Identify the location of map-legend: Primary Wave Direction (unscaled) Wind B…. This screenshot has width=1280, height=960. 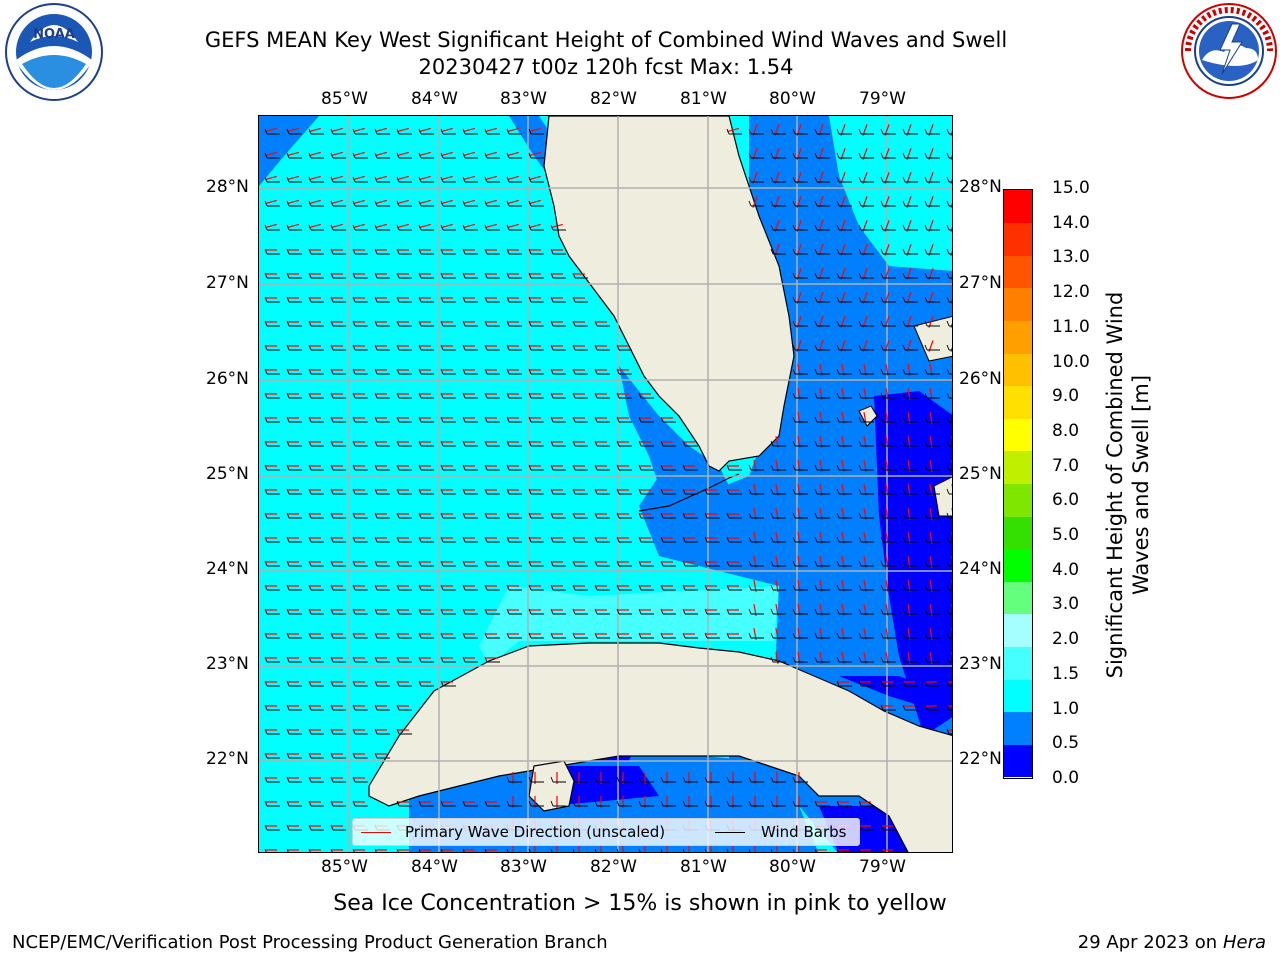
(606, 832).